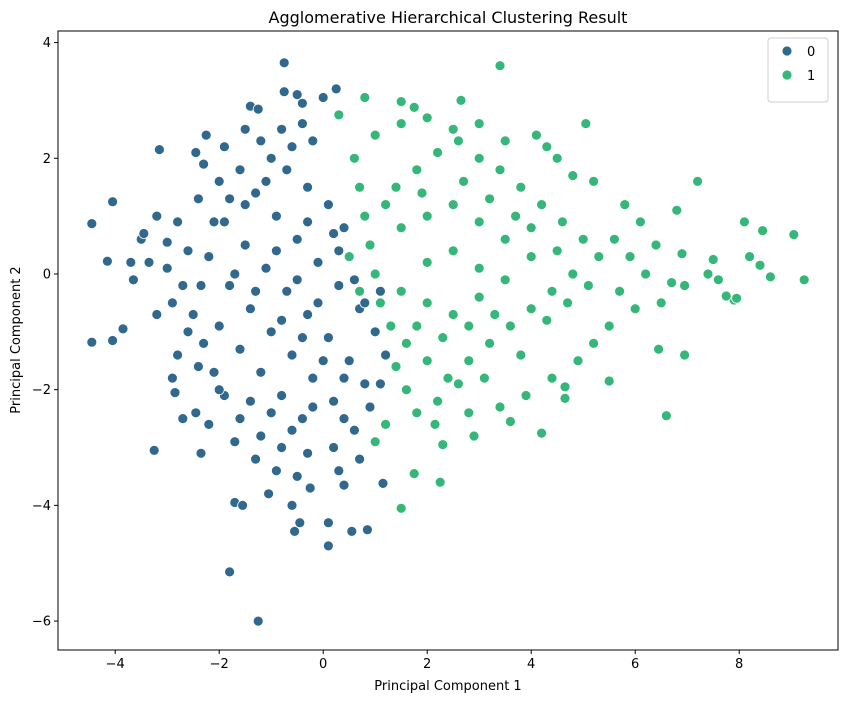  What do you see at coordinates (41, 506) in the screenshot?
I see `y-tick-label: −4` at bounding box center [41, 506].